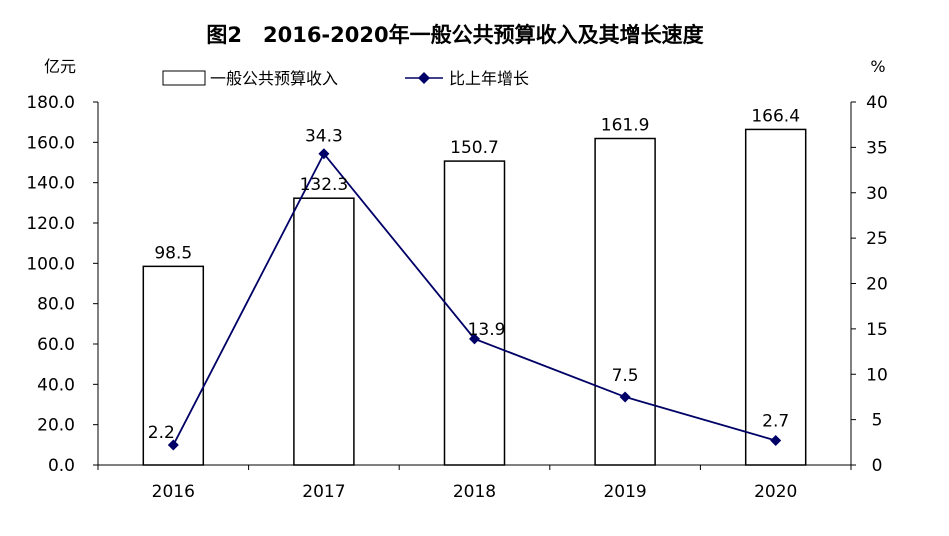 This screenshot has width=949, height=536. I want to click on y-right-tick-label: 35, so click(877, 148).